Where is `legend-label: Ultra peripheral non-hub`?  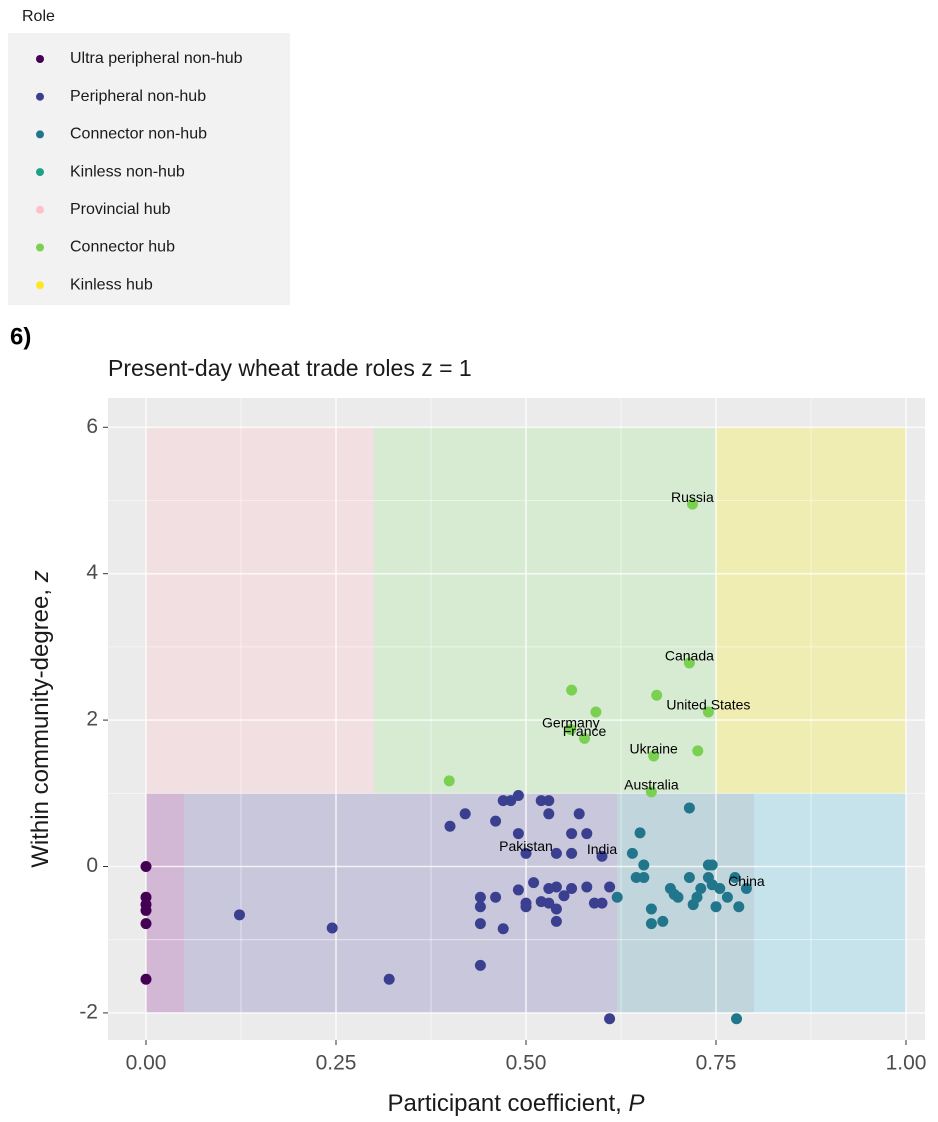
legend-label: Ultra peripheral non-hub is located at coordinates (156, 58).